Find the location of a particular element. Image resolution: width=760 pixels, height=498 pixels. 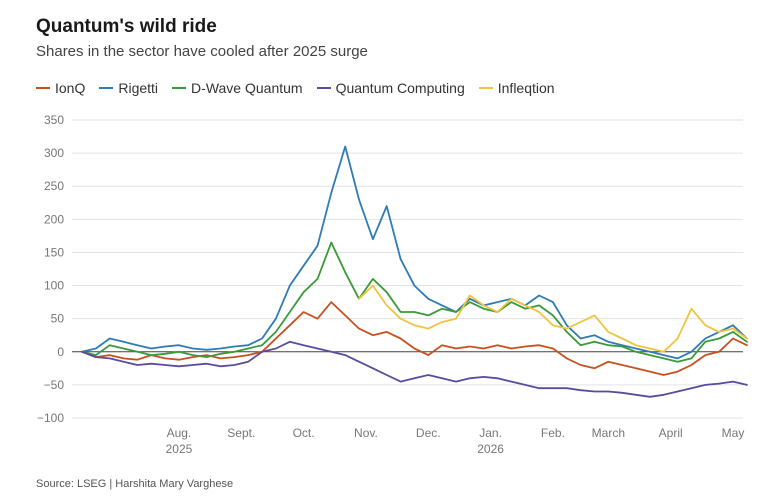

legend-item: IonQ is located at coordinates (60, 88).